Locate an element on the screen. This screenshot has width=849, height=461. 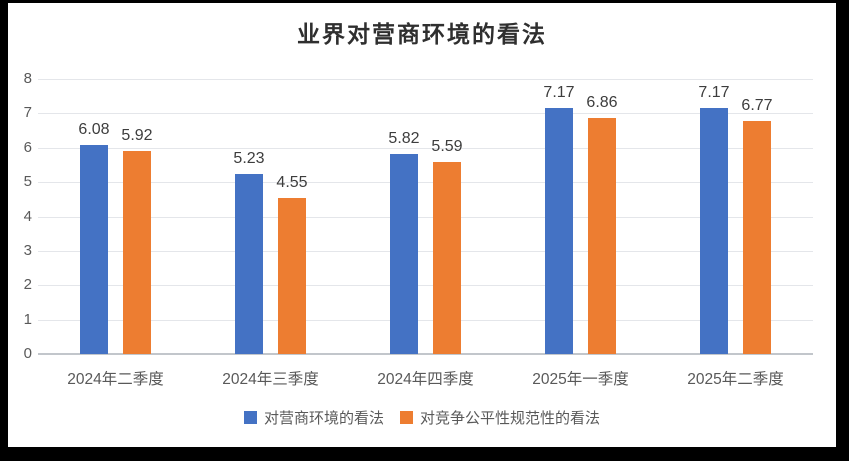
y-axis-tick-label: 6 is located at coordinates (27, 147).